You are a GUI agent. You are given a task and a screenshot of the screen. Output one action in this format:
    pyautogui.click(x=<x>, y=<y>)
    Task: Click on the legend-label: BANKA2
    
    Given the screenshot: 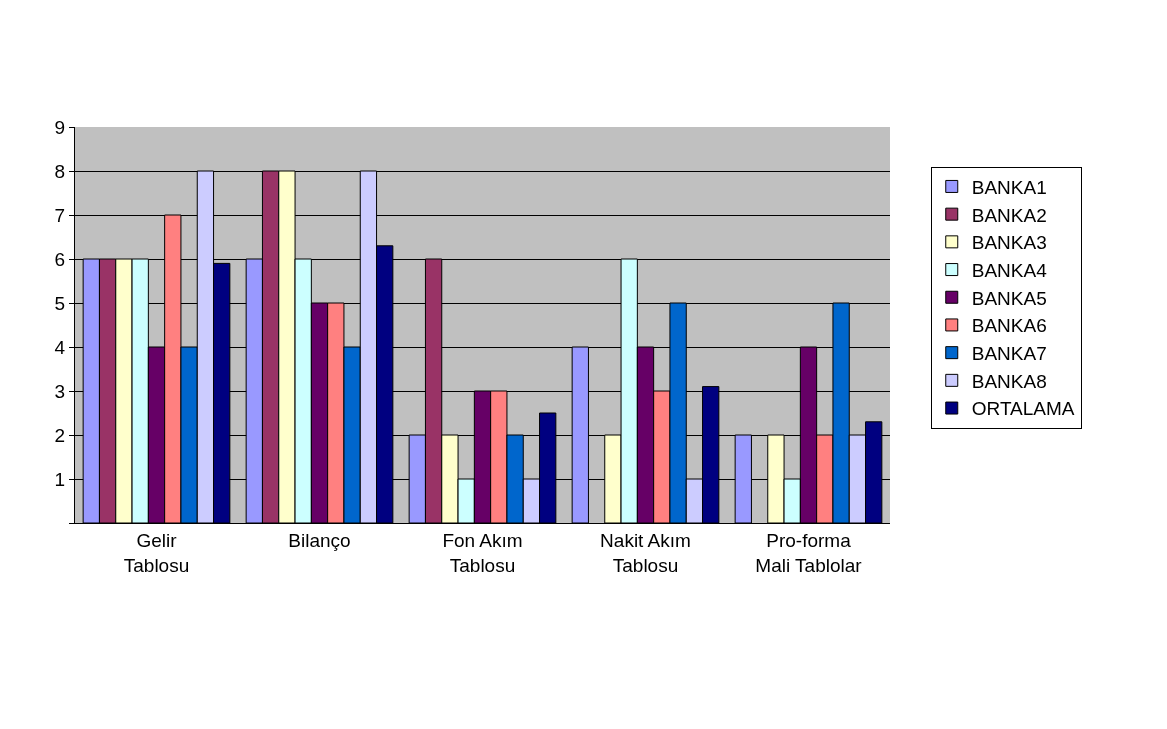 What is the action you would take?
    pyautogui.click(x=1009, y=215)
    